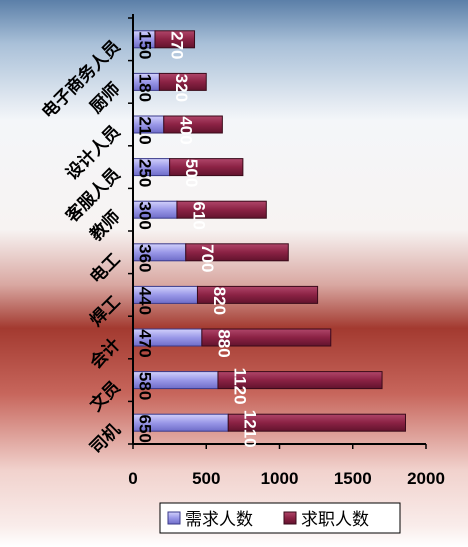 This screenshot has height=547, width=468. I want to click on value-label-supply-5: 700, so click(207, 258).